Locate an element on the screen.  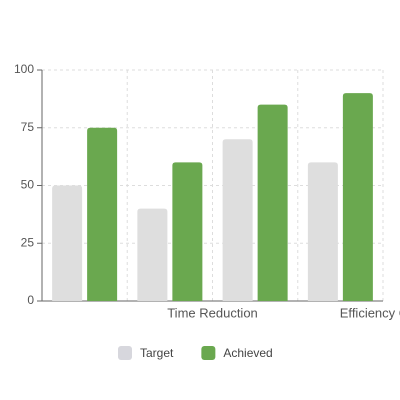
y-tick-label: 50 is located at coordinates (28, 185).